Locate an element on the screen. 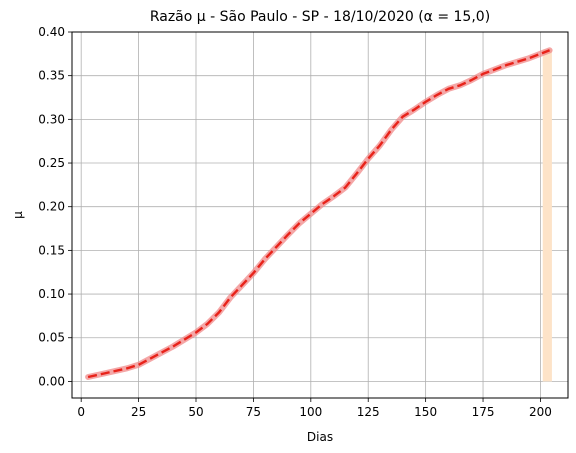 This screenshot has height=453, width=576. y-tick-label: 0.40 is located at coordinates (51, 32).